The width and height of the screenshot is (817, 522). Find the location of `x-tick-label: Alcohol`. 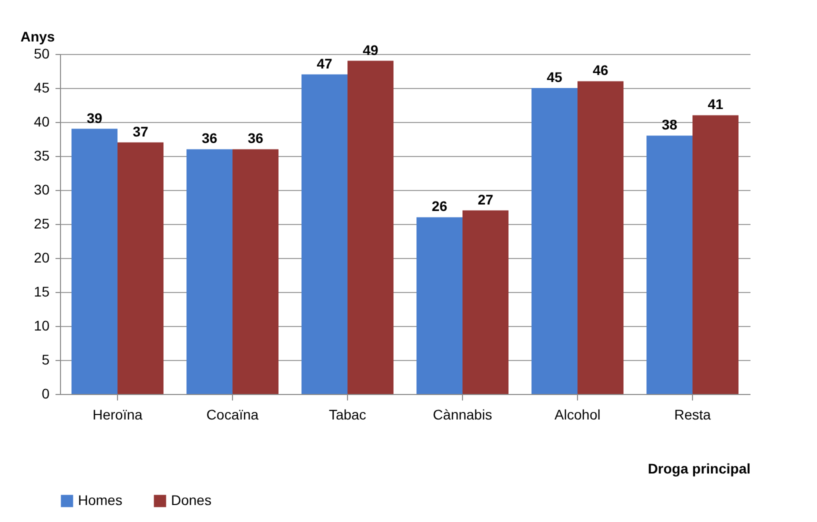

x-tick-label: Alcohol is located at coordinates (577, 414).